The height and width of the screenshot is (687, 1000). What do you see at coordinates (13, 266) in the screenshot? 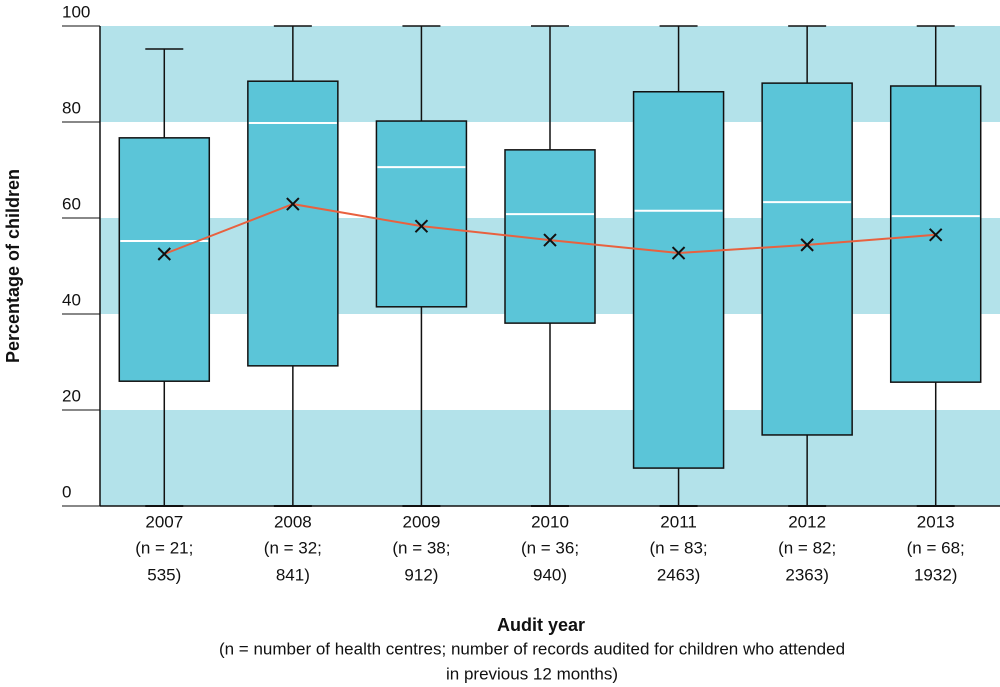
I see `y-axis-title: Percentage of children` at bounding box center [13, 266].